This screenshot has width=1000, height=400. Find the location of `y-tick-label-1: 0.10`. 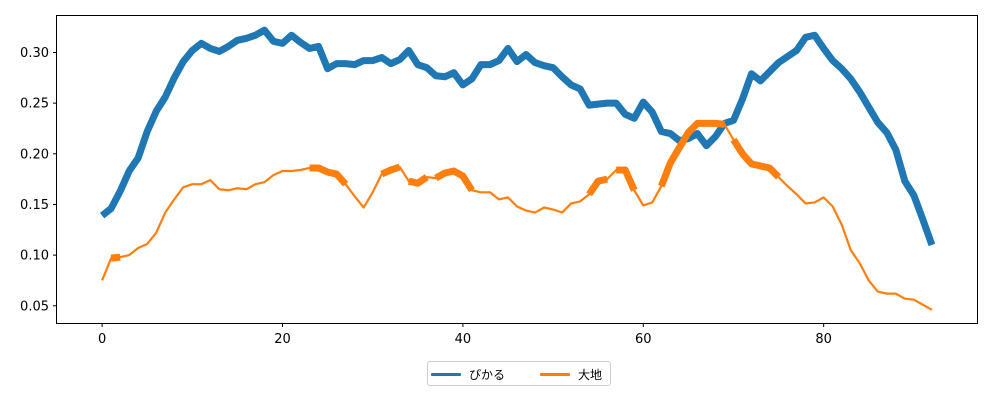

y-tick-label-1: 0.10 is located at coordinates (34, 256).